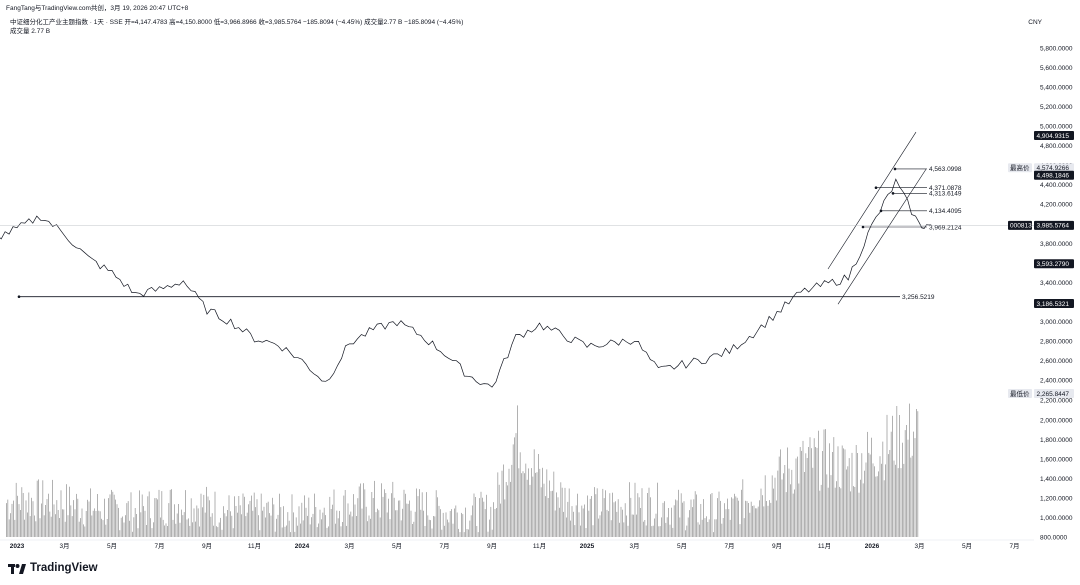 The height and width of the screenshot is (585, 1080). Describe the element at coordinates (1056, 459) in the screenshot. I see `volume-tick-label: 1,600.0000` at that location.